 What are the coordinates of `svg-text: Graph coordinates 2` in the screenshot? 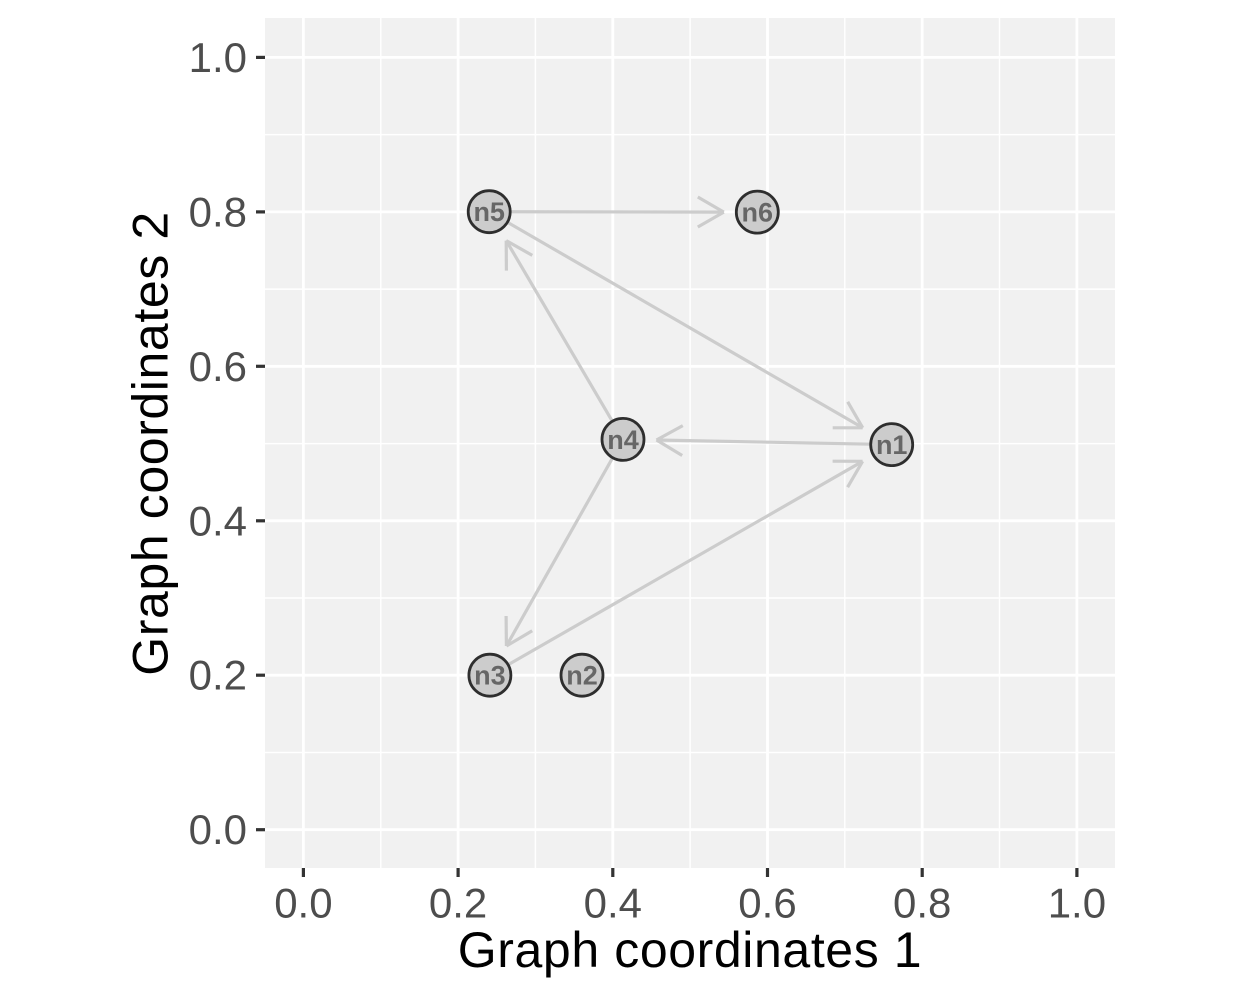 It's located at (151, 443).